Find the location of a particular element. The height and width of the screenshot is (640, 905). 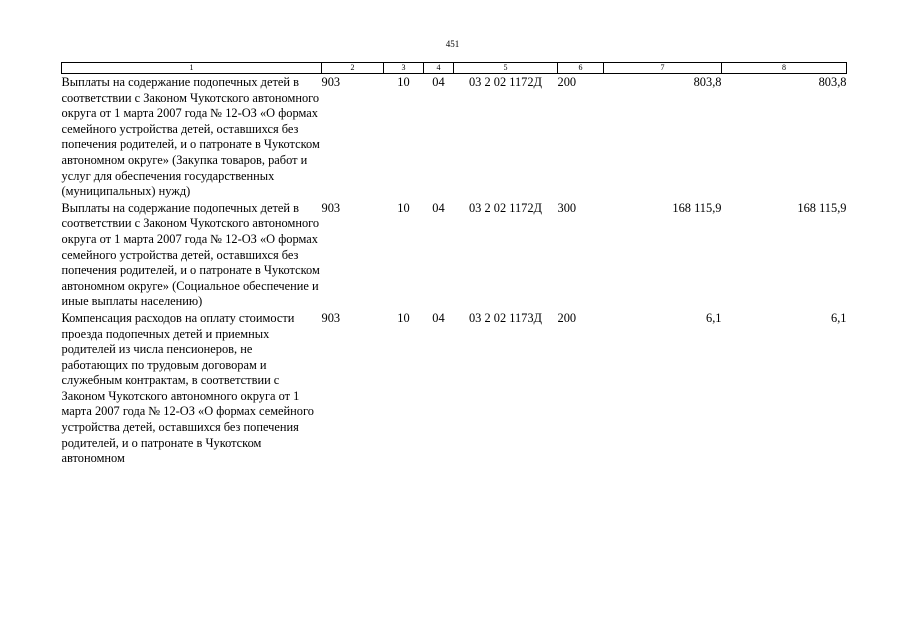

column-number-header-row: 1 2 3 4 5 6 7 8 is located at coordinates (454, 68).